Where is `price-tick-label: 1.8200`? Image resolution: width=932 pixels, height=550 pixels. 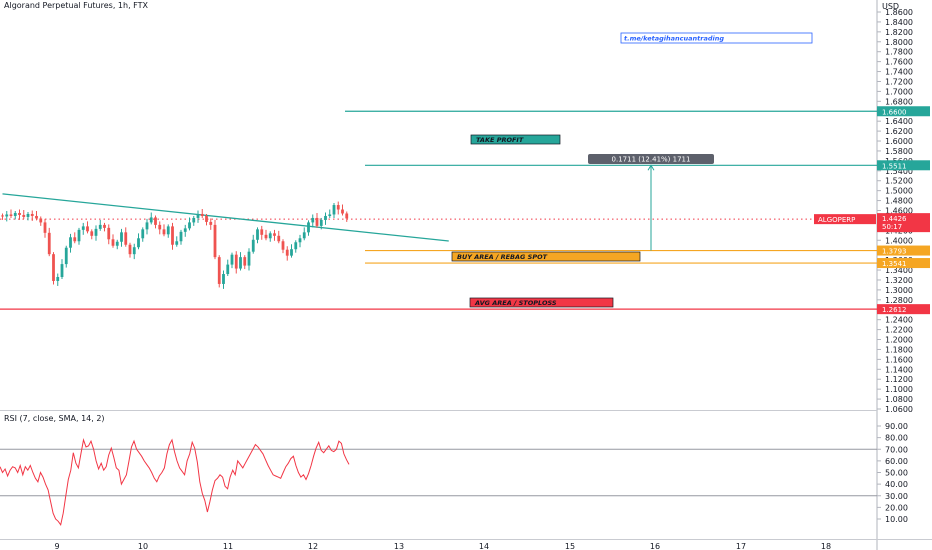
price-tick-label: 1.8200 is located at coordinates (899, 32).